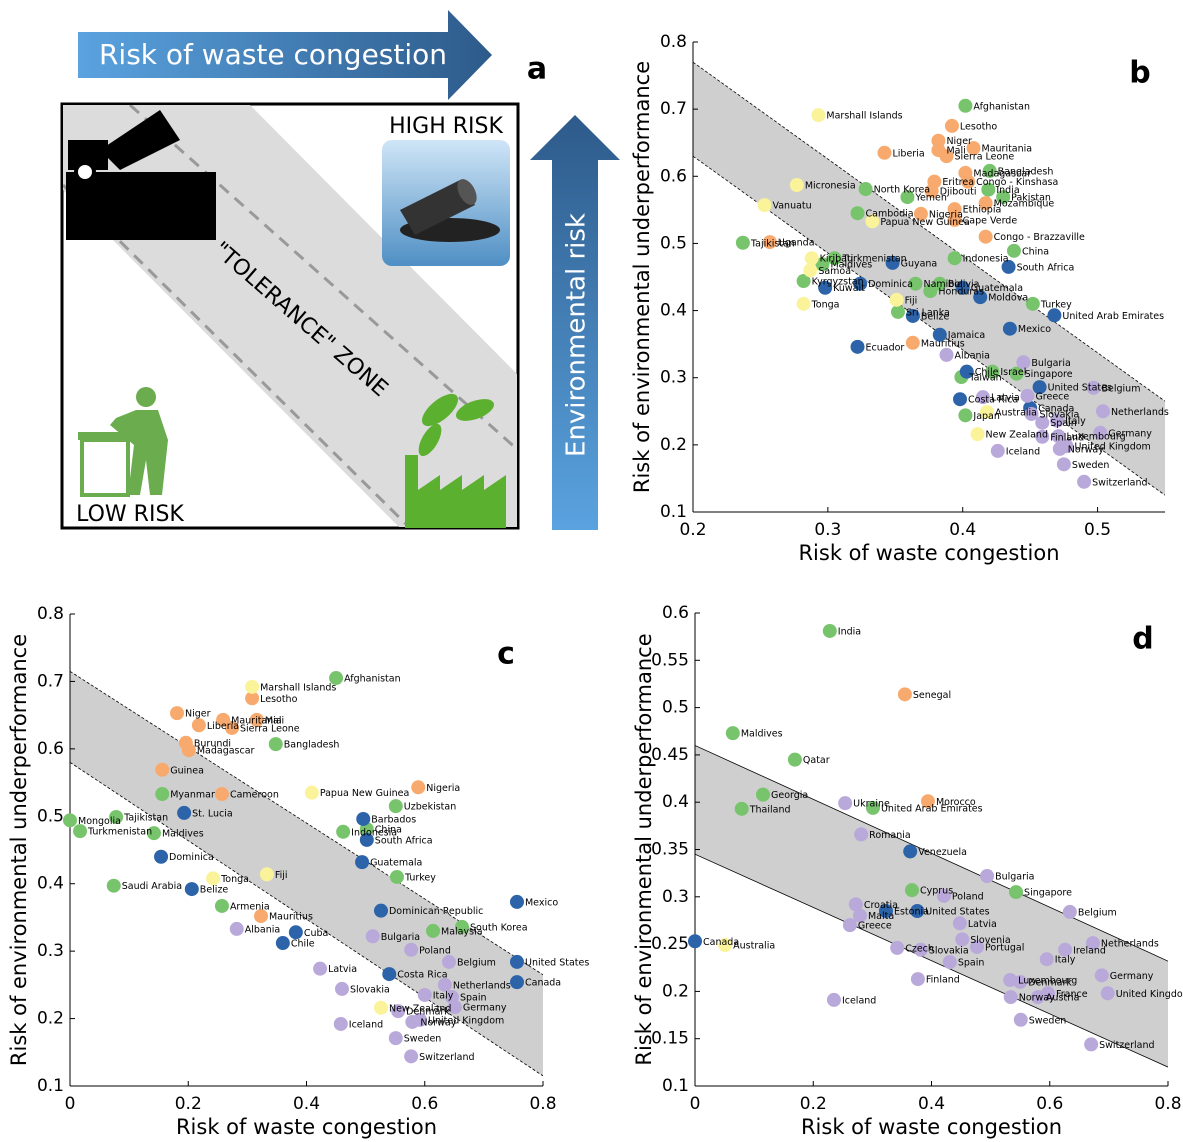  I want to click on point-label: Belgium, so click(1121, 388).